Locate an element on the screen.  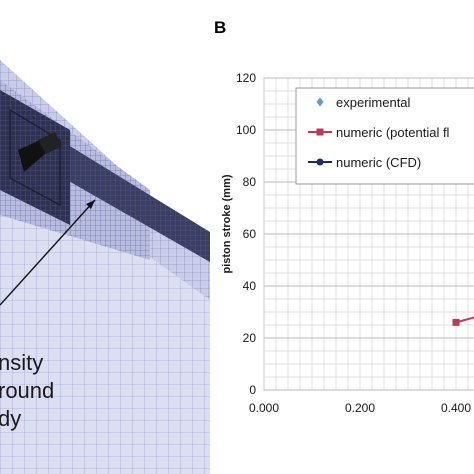
y-tick-label: 40 is located at coordinates (250, 286).